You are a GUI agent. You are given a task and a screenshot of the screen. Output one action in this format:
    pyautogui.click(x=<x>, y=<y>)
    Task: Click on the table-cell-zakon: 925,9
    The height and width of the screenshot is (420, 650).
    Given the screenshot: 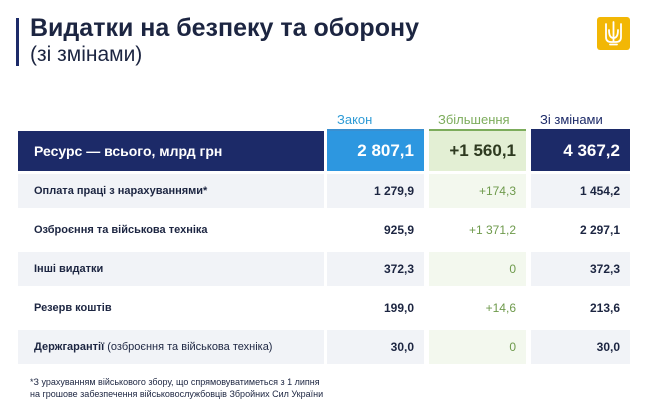 What is the action you would take?
    pyautogui.click(x=398, y=230)
    